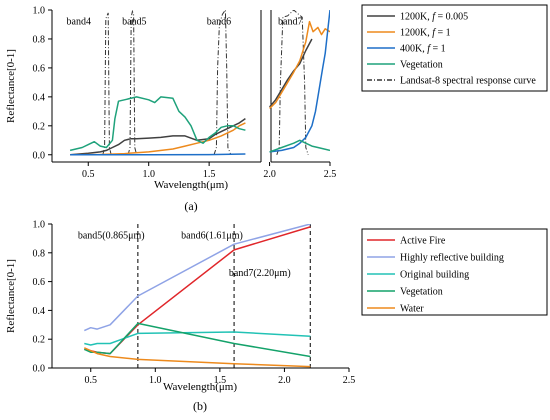  I want to click on legend-entry: 1200K, f = 0.005, so click(434, 17).